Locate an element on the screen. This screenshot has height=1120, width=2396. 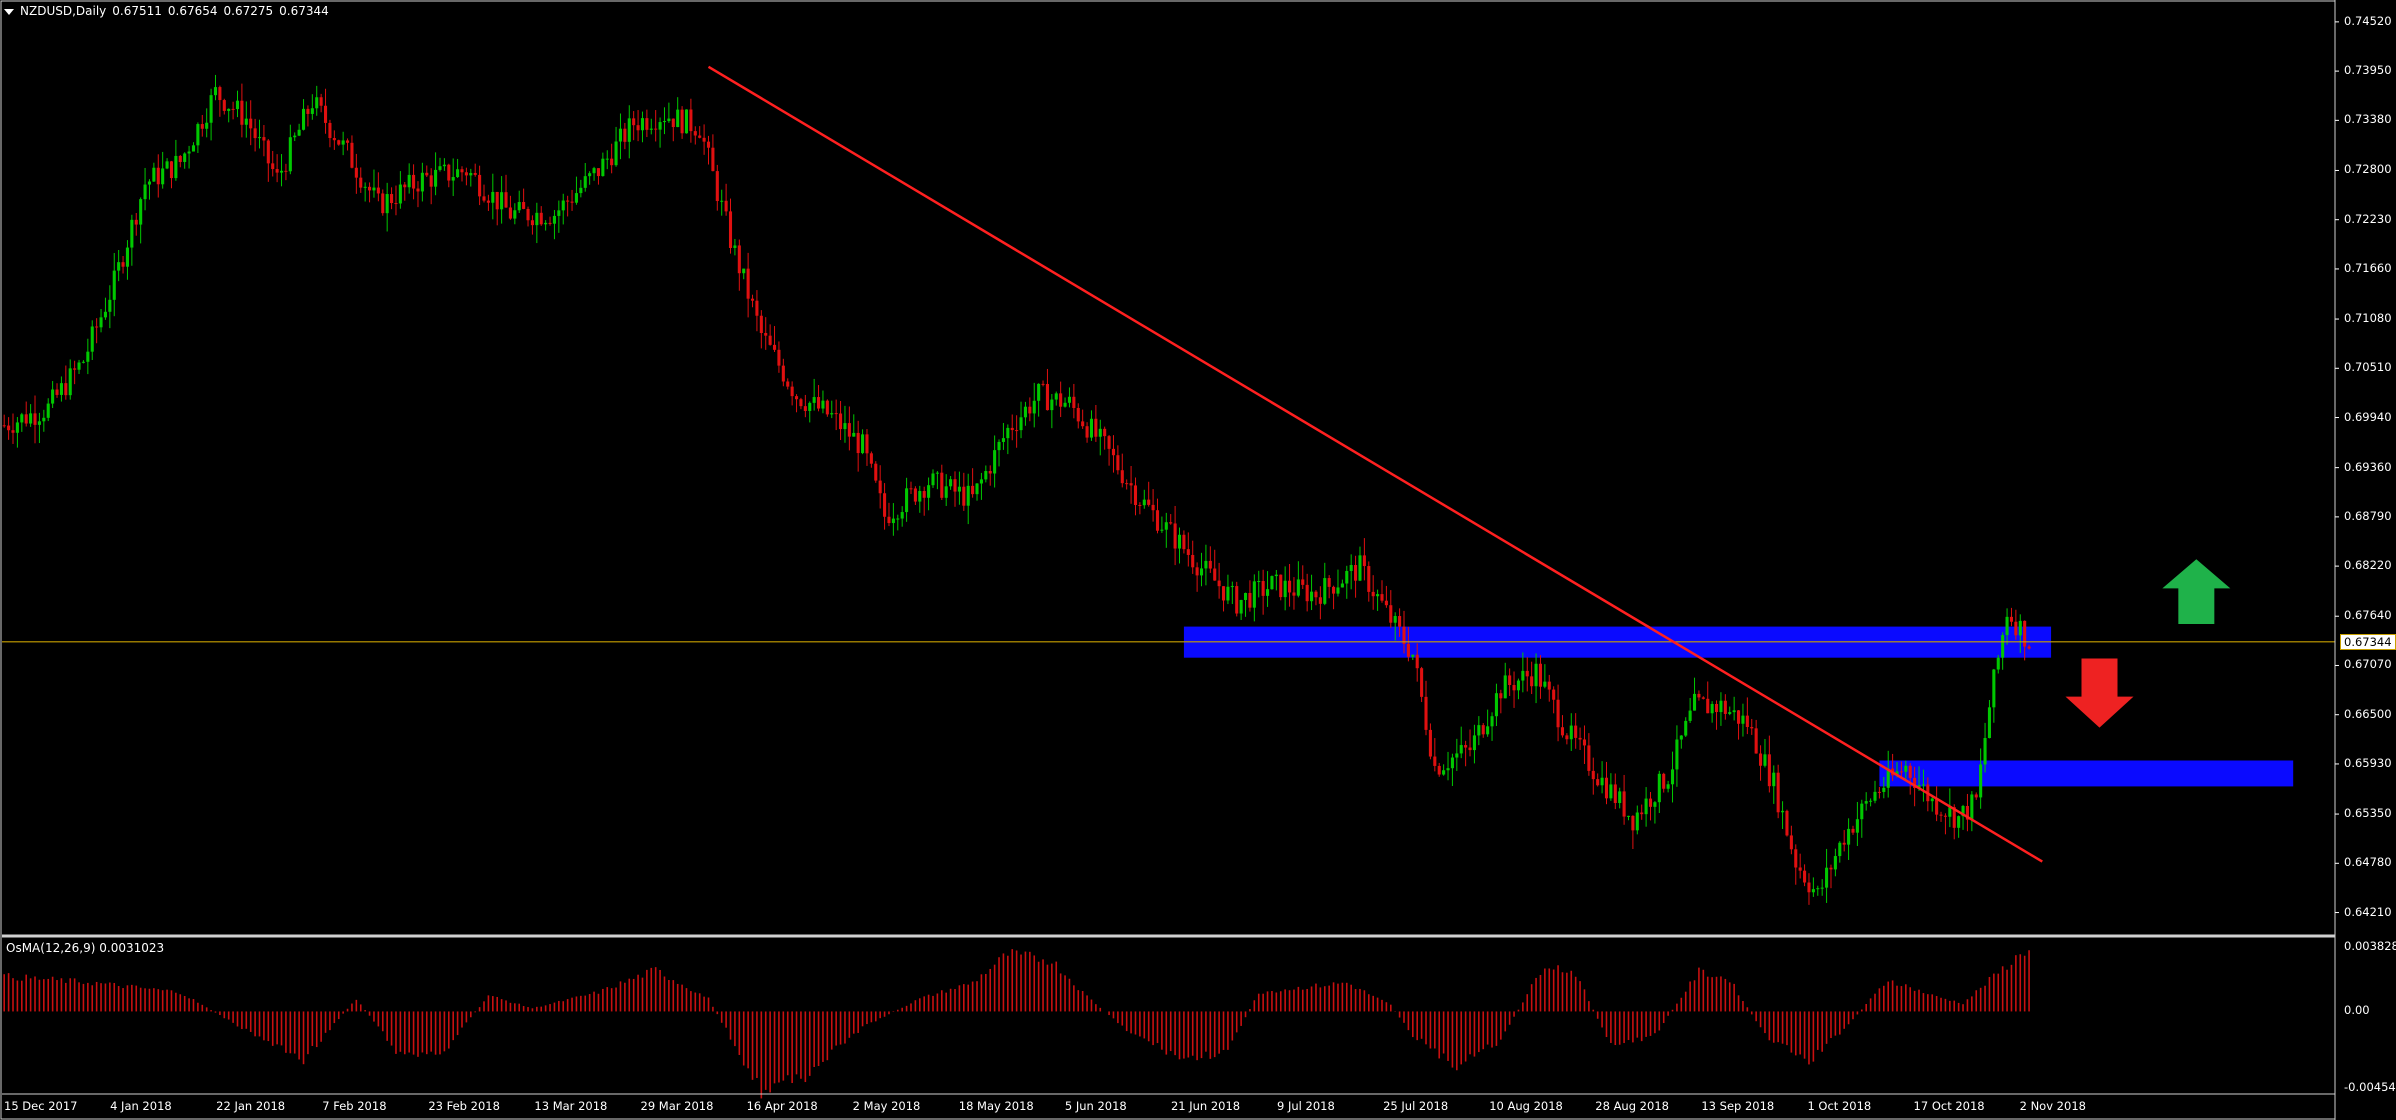
up-arrow-icon is located at coordinates (2196, 591).